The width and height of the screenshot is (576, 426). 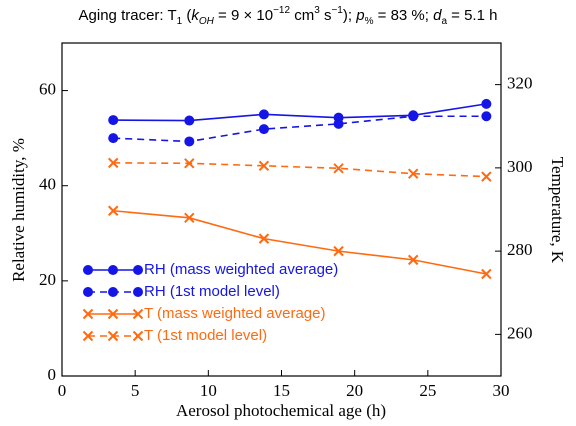 I want to click on x-axis-label: Aerosol photochemical age (h), so click(x=281, y=410).